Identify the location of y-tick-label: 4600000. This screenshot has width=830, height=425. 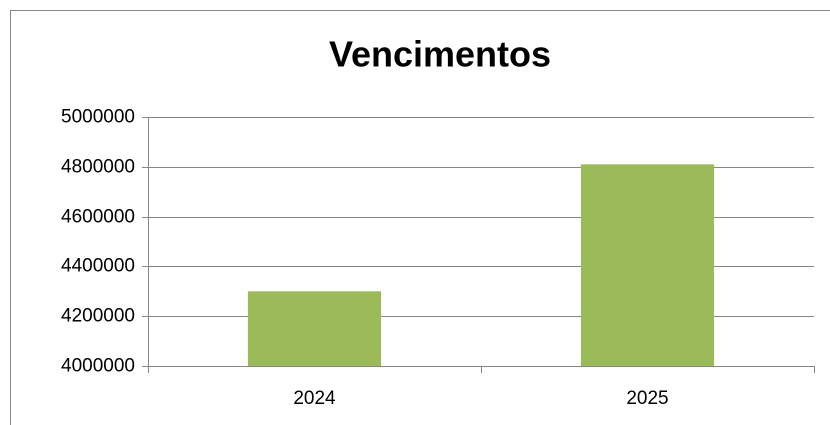
(98, 217).